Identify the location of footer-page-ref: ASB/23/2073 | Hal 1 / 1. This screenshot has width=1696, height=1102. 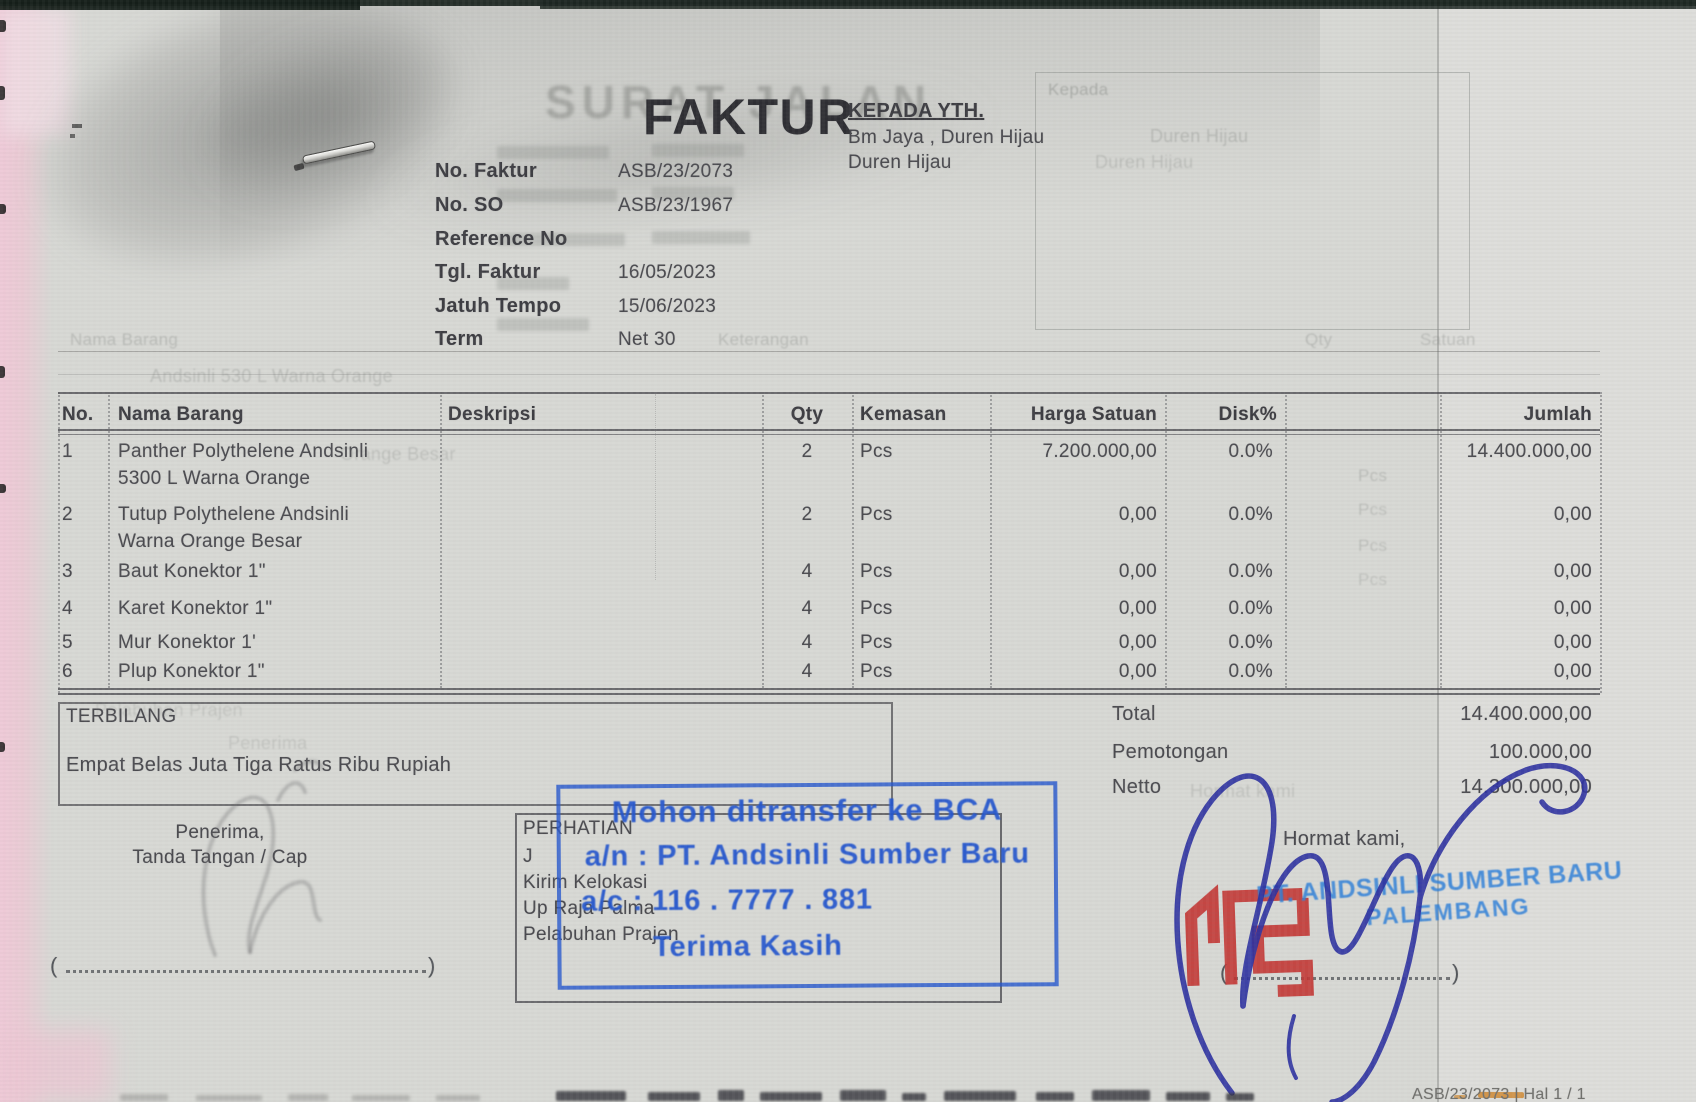
(1499, 1094).